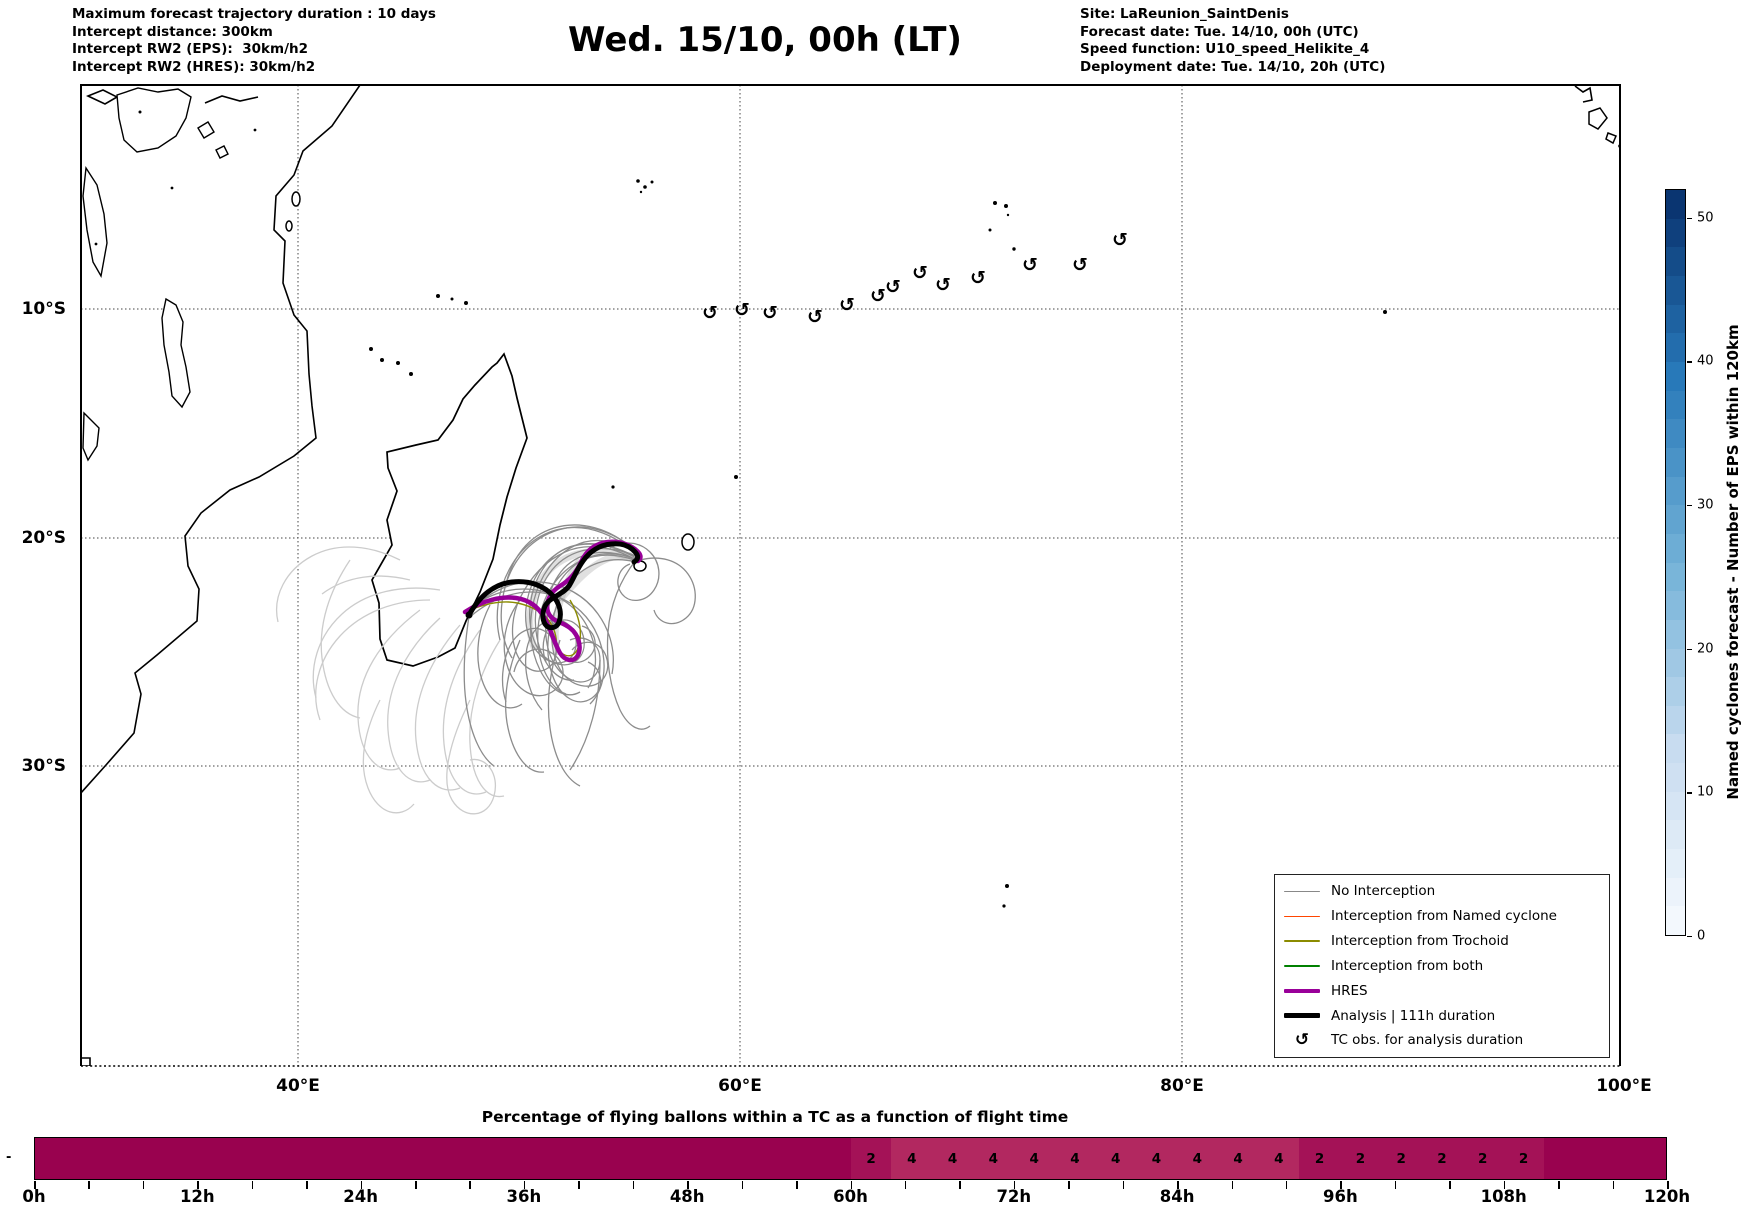 Image resolution: width=1752 pixels, height=1213 pixels. What do you see at coordinates (1383, 891) in the screenshot?
I see `legend-item-label: No Interception` at bounding box center [1383, 891].